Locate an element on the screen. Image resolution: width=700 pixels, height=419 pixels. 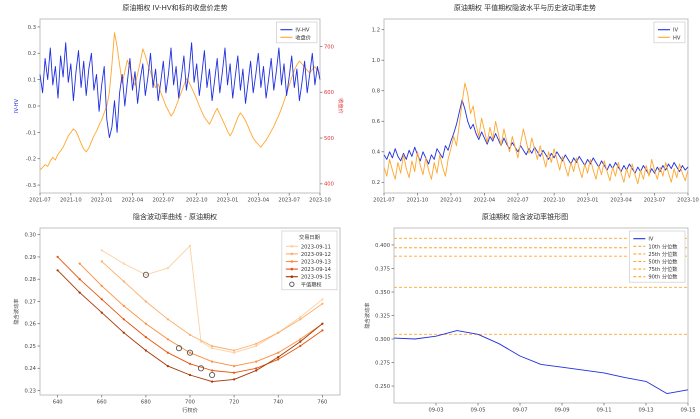
svg-text: 90th 分位数 is located at coordinates (663, 277).